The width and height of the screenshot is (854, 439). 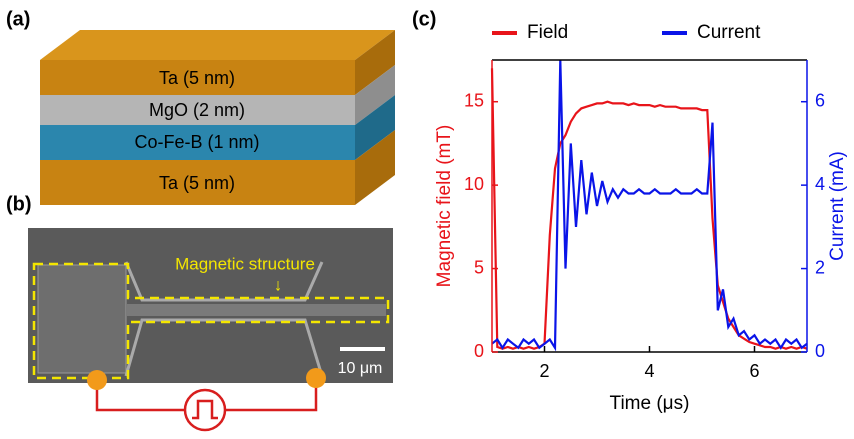 What do you see at coordinates (820, 100) in the screenshot?
I see `y2-tick-label: 6` at bounding box center [820, 100].